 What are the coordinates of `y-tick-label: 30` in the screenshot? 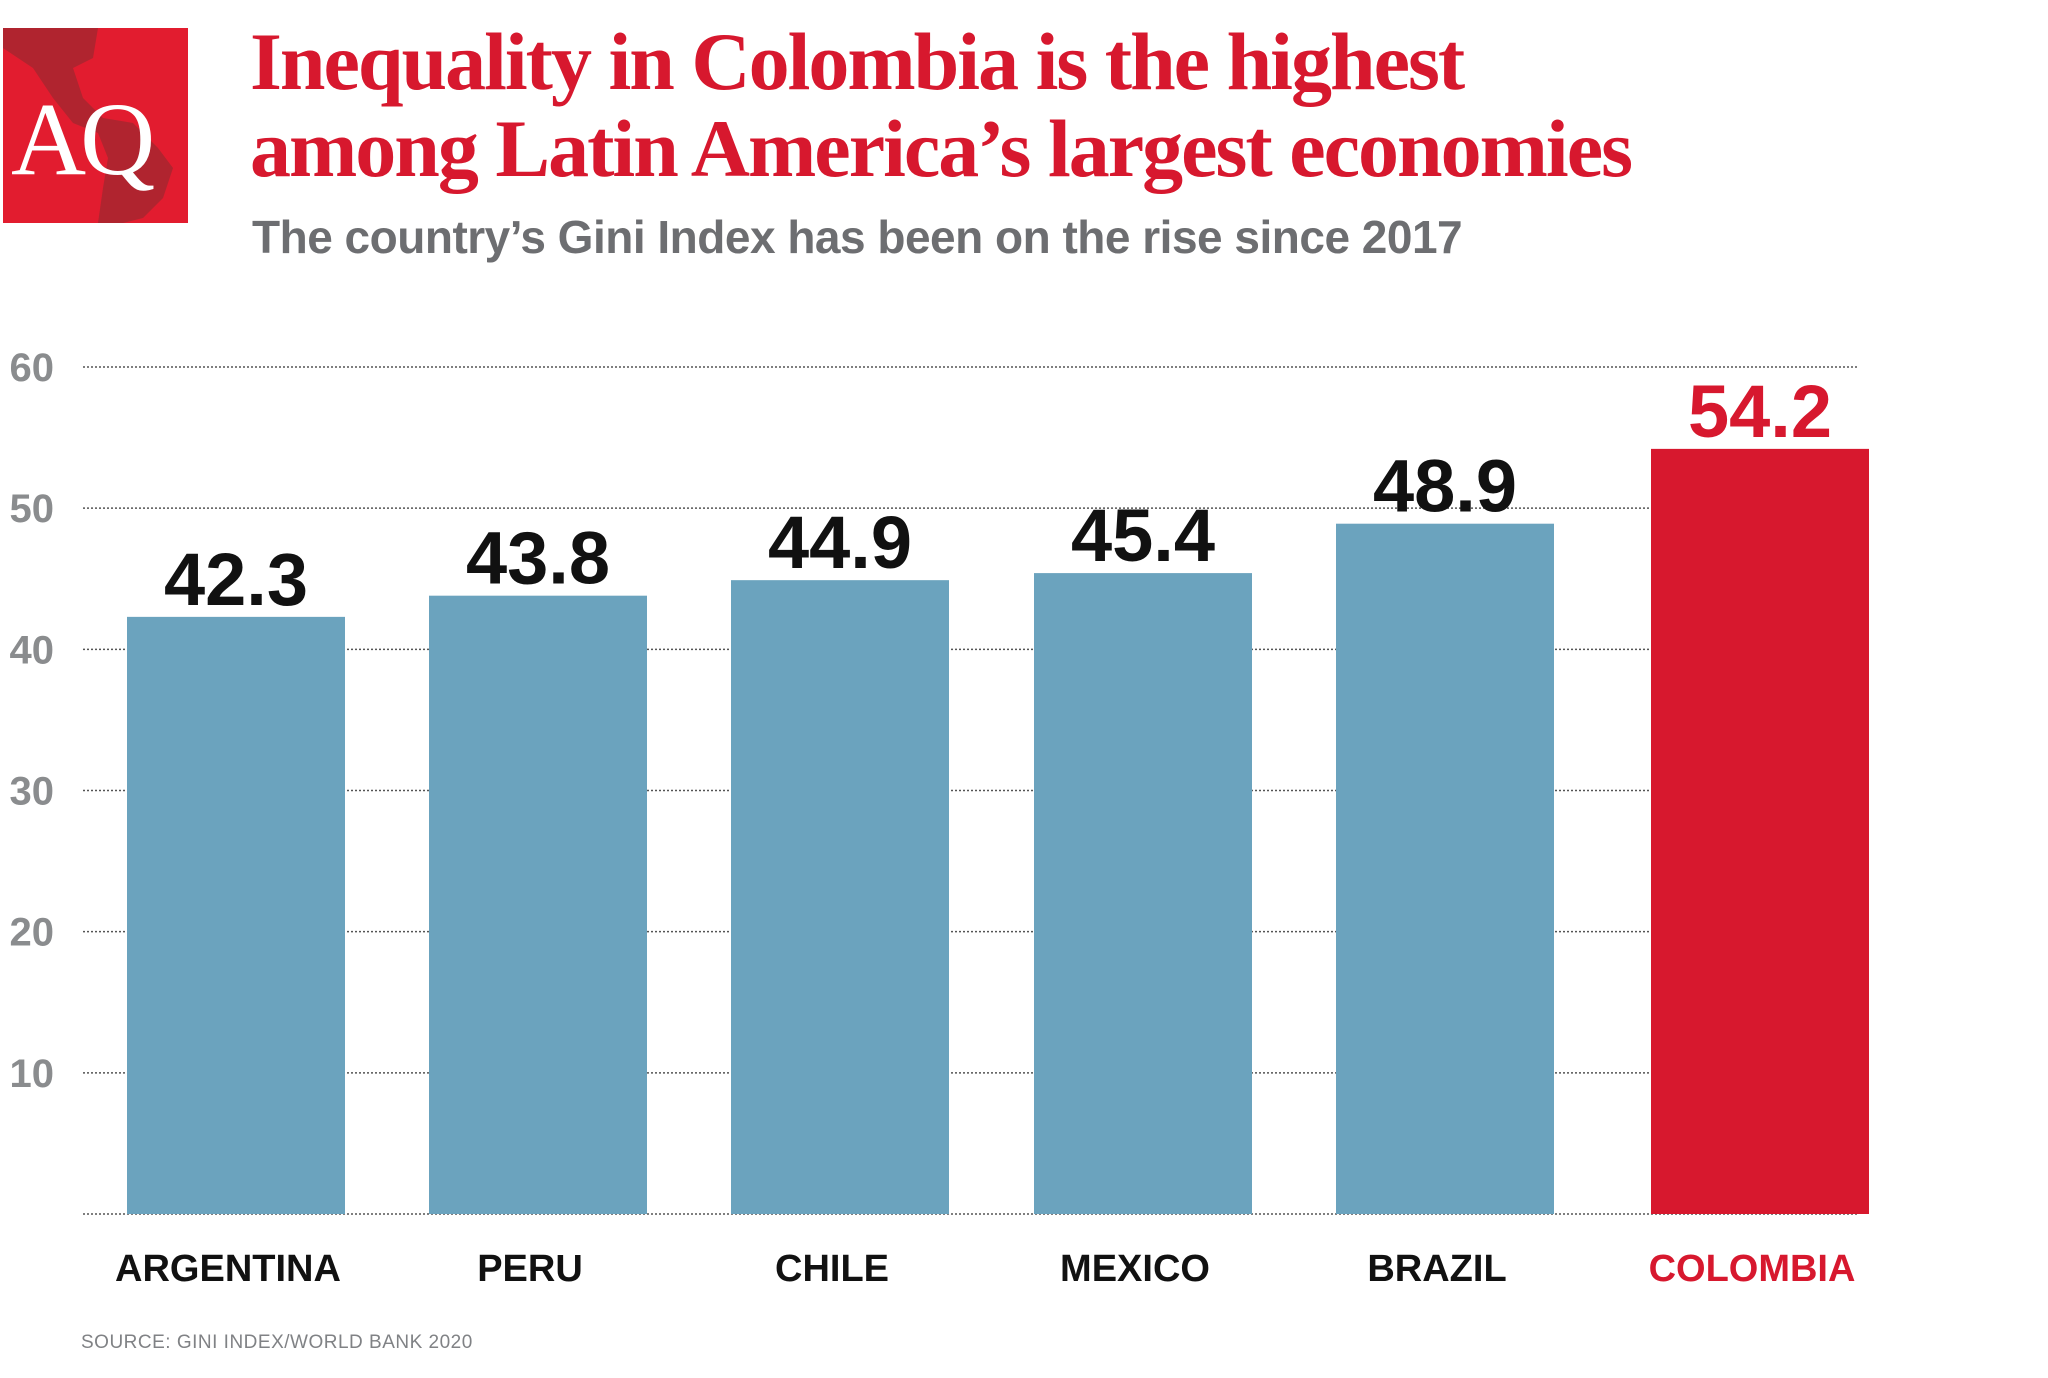 It's located at (32, 792).